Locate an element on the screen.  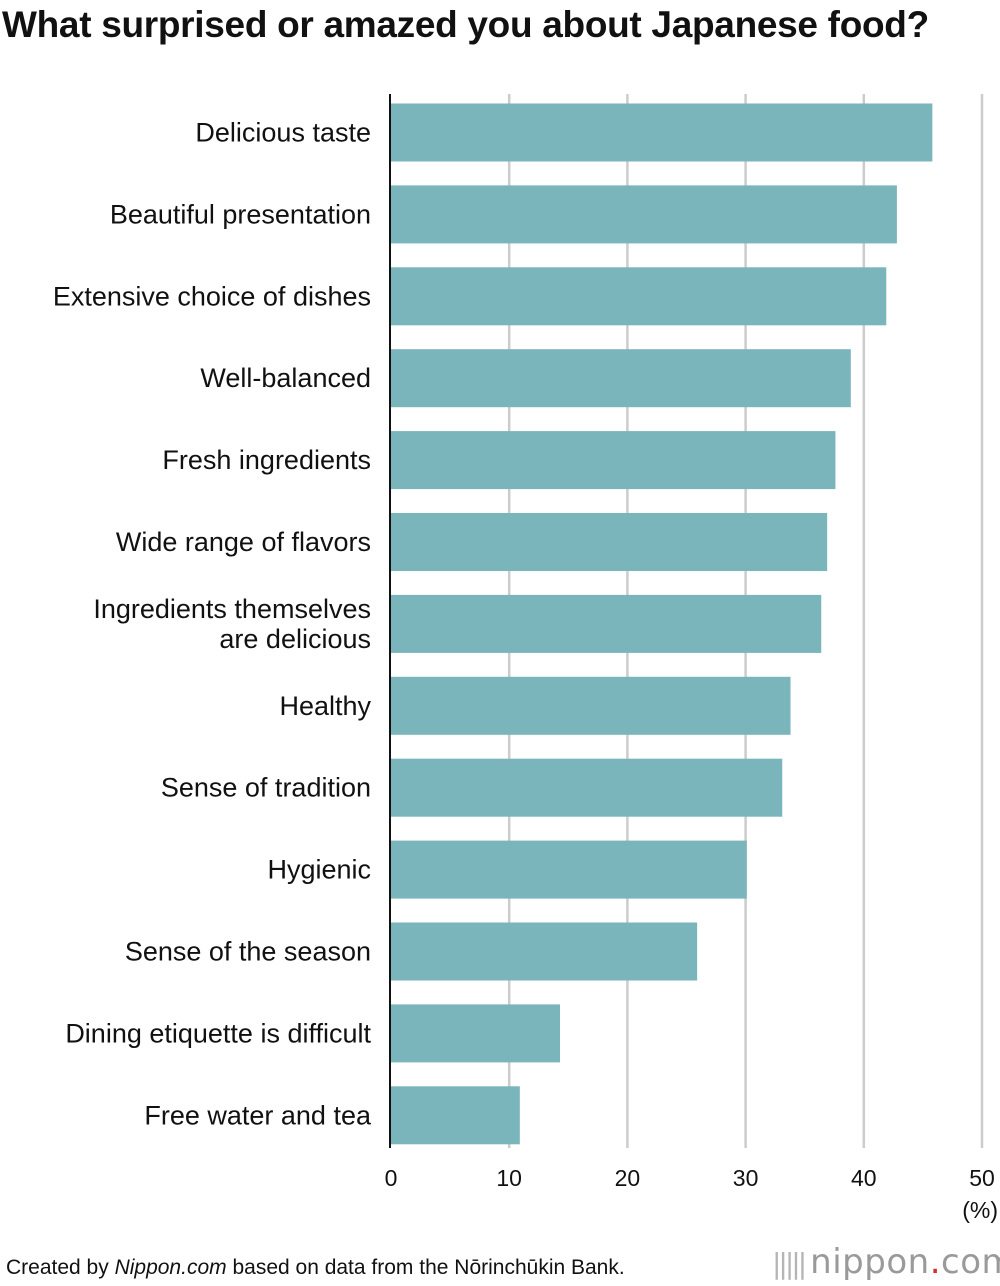
category-label: Delicious taste is located at coordinates (283, 133).